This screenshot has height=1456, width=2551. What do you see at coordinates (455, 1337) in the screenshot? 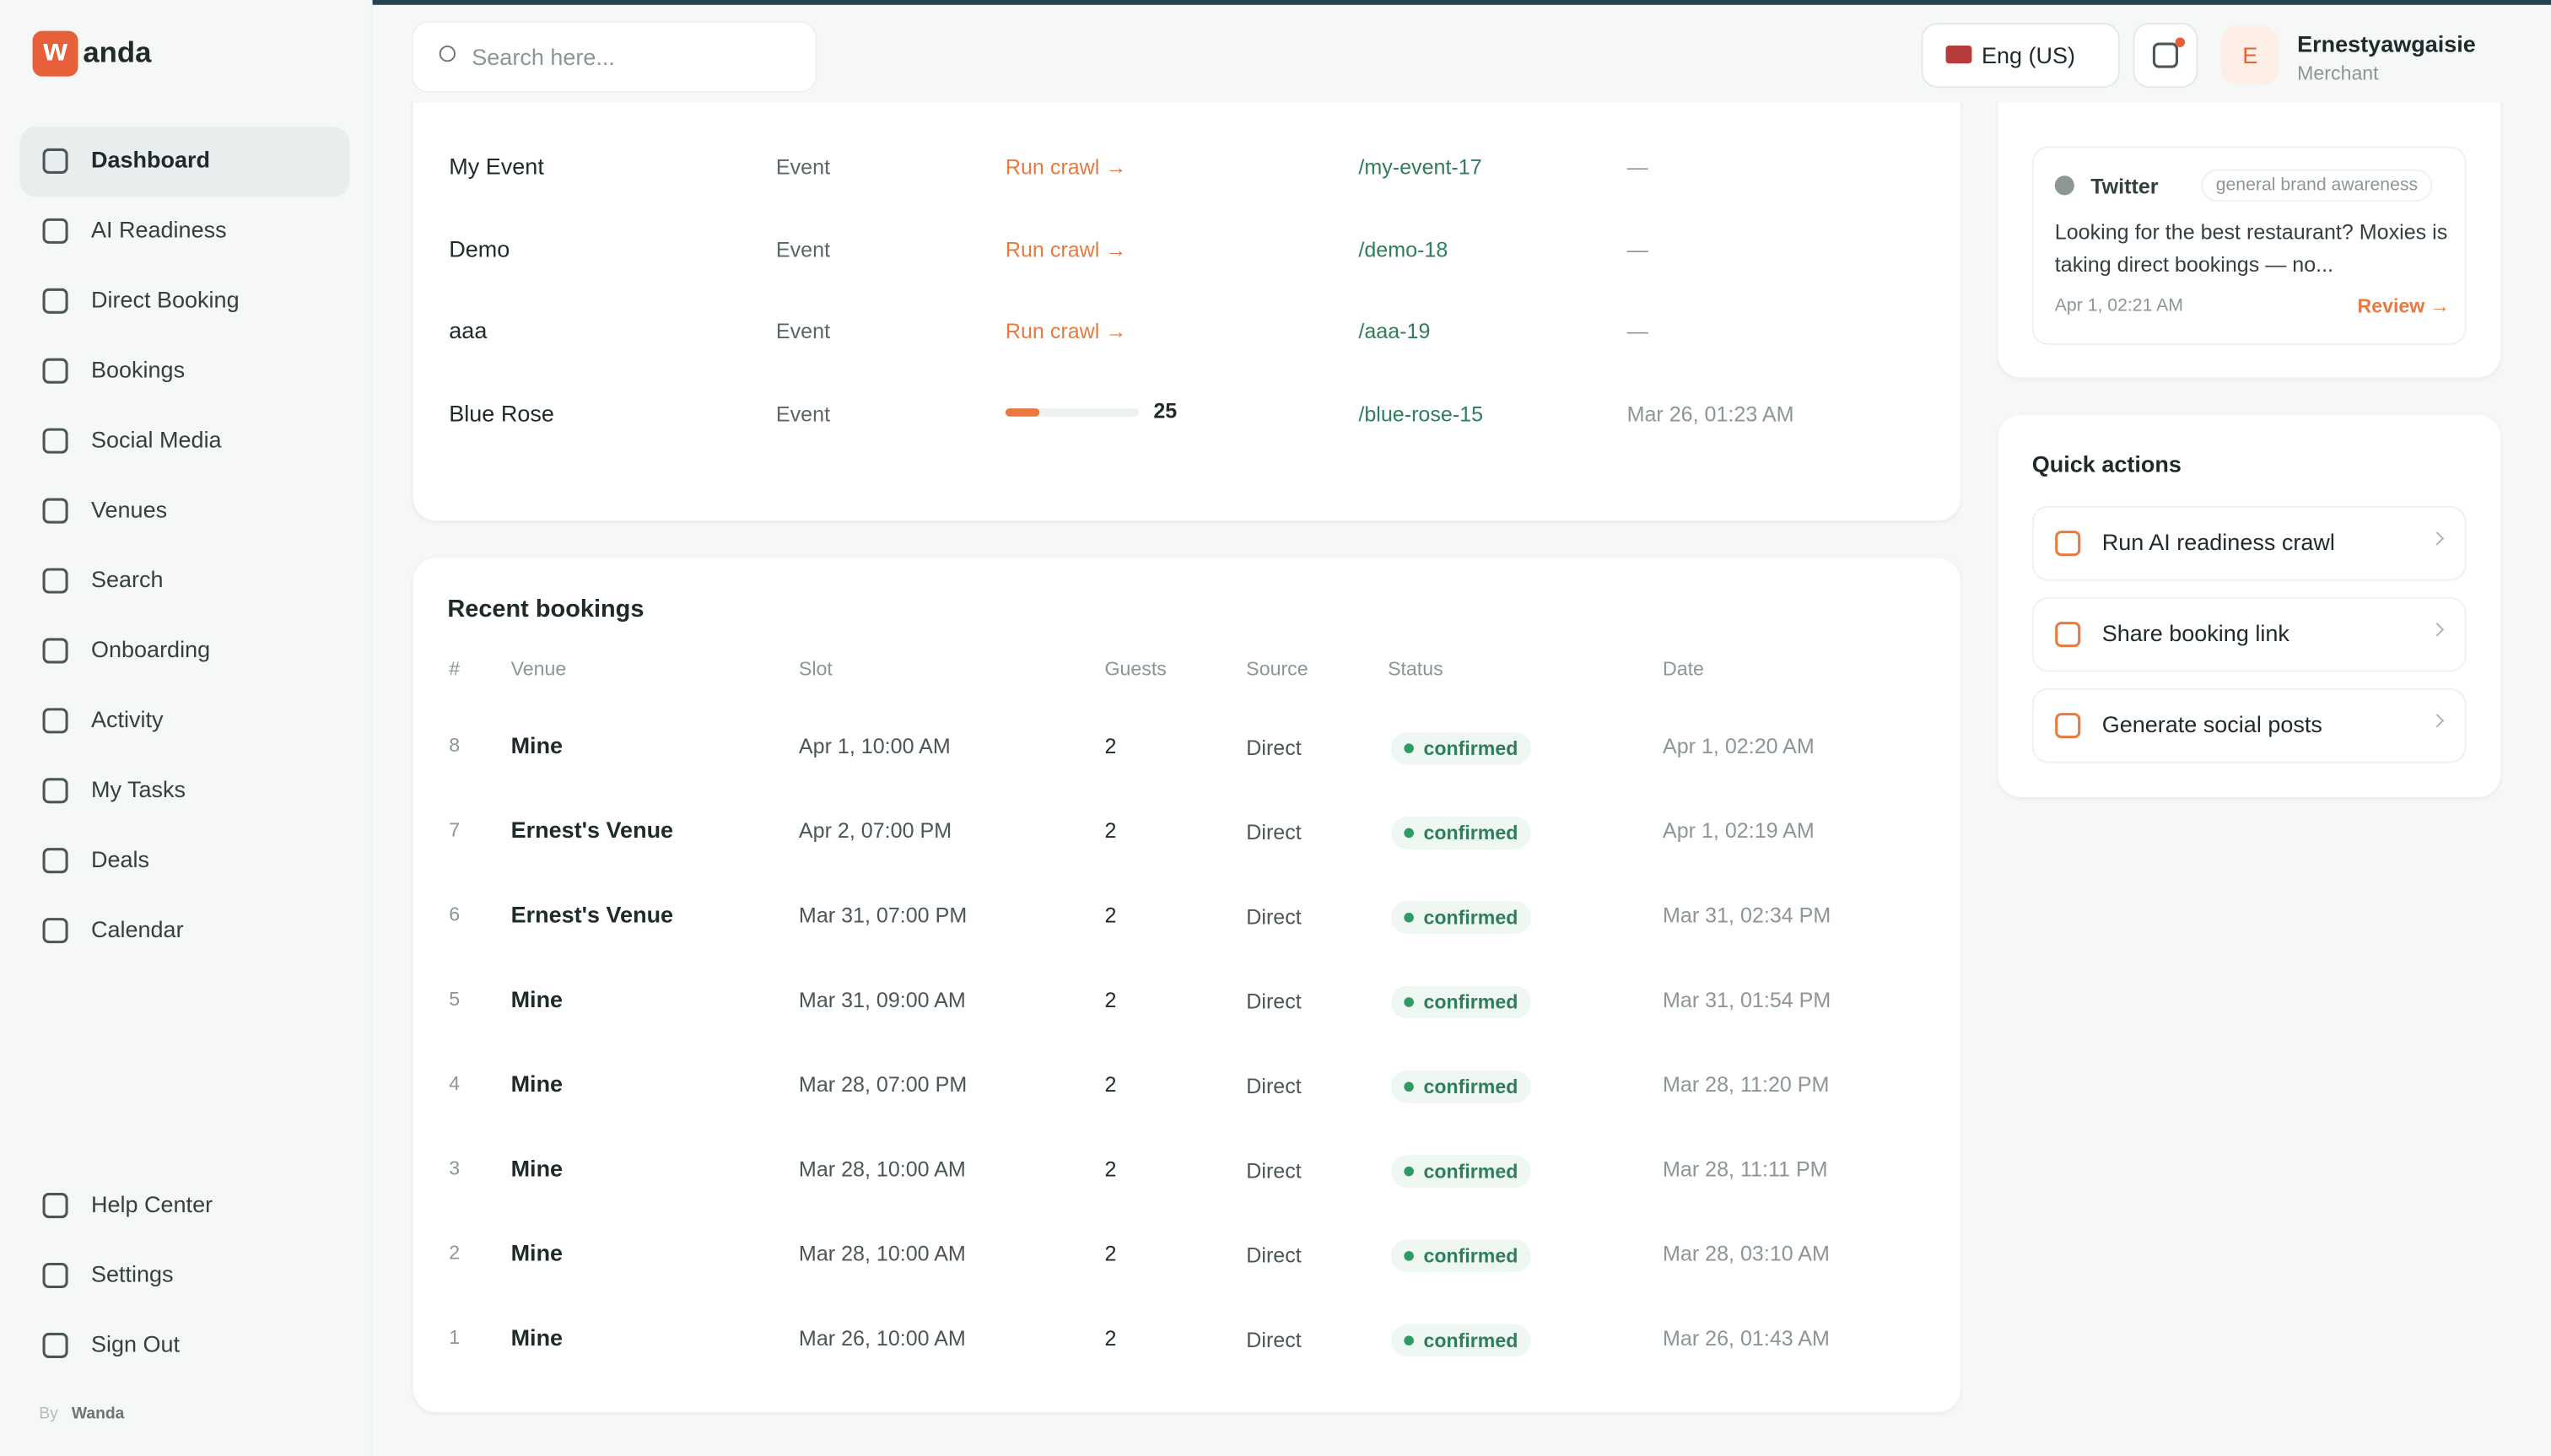
I see `row-number: 1` at bounding box center [455, 1337].